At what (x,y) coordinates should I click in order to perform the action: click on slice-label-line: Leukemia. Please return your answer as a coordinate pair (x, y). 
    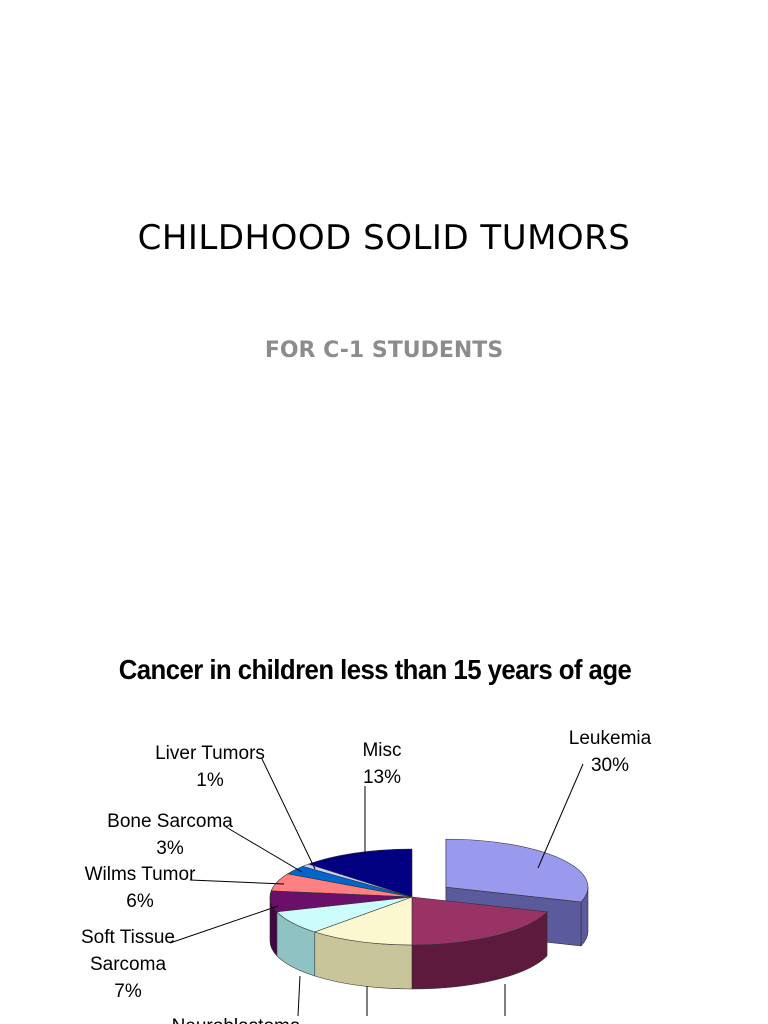
    Looking at the image, I should click on (610, 738).